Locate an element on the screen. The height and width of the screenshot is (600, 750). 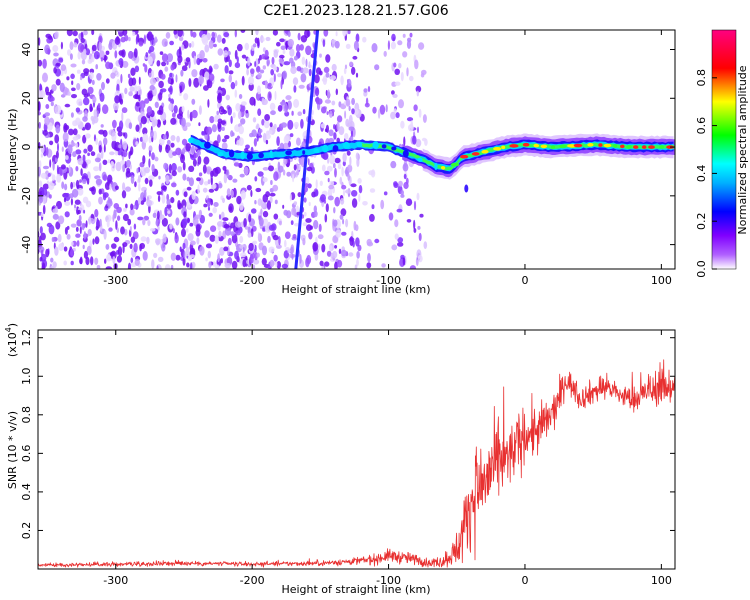
y-tick-label: 0.2 is located at coordinates (26, 531).